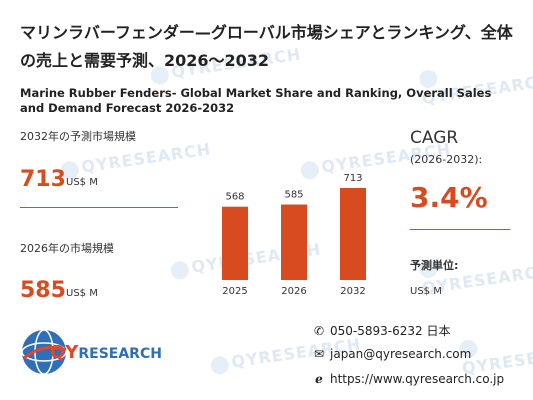 This screenshot has width=533, height=400. I want to click on cagr-title: CAGR, so click(434, 138).